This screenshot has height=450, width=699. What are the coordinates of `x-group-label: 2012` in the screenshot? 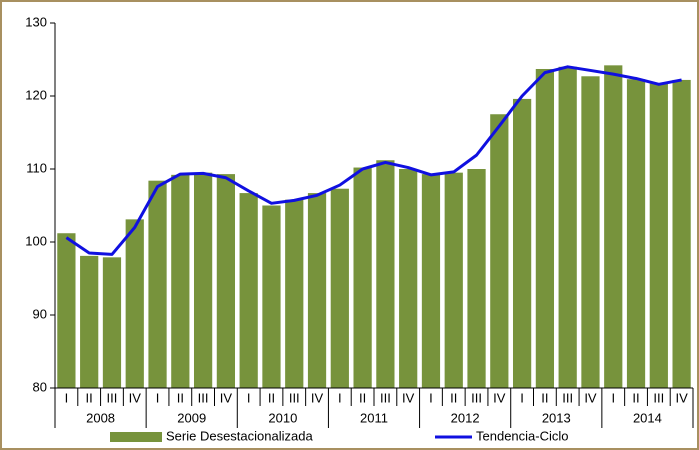 It's located at (465, 417).